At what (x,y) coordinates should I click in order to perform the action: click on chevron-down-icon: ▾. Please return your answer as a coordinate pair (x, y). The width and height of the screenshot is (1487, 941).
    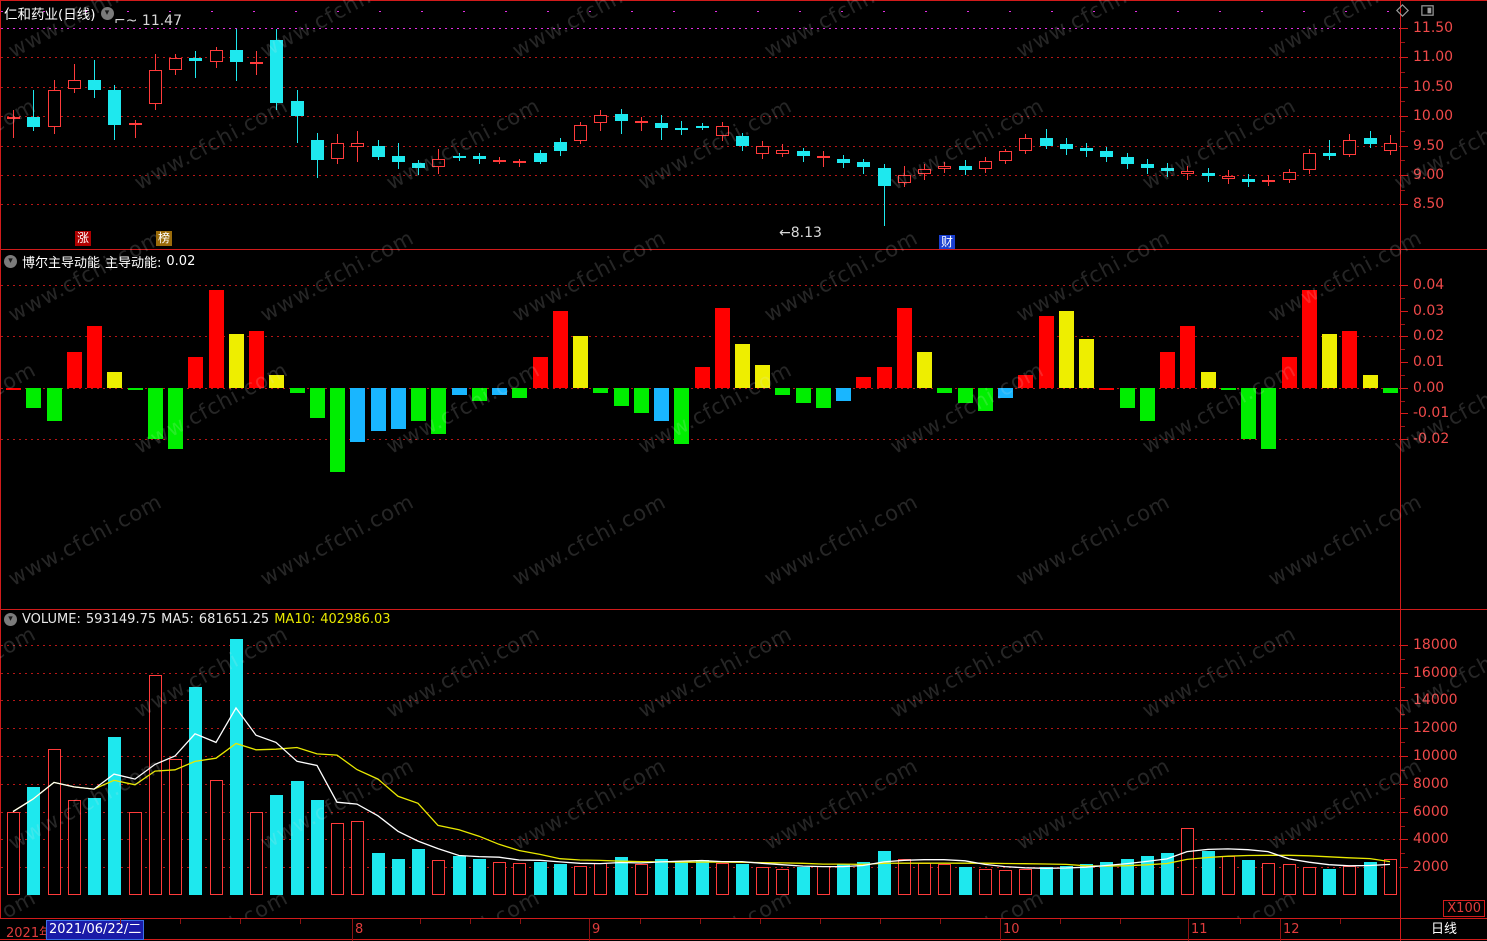
    Looking at the image, I should click on (10, 619).